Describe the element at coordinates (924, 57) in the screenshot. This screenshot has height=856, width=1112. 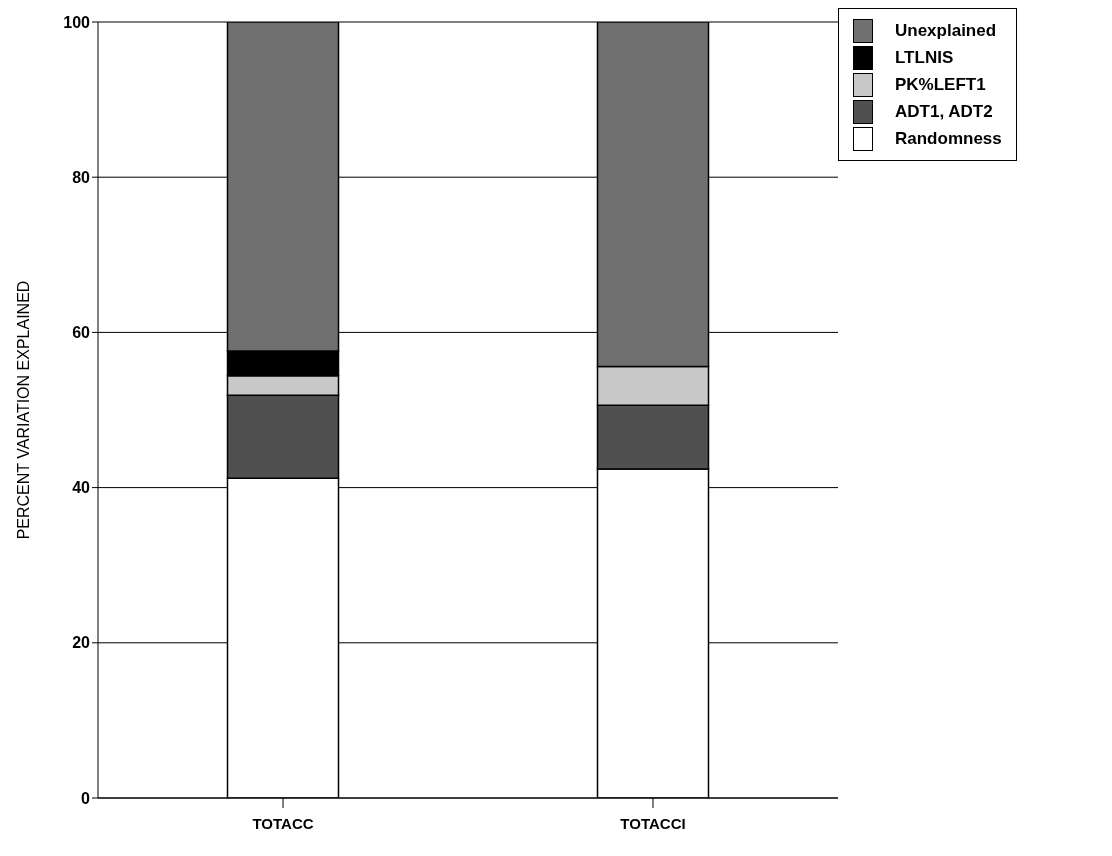
I see `legend-label: LTLNIS` at that location.